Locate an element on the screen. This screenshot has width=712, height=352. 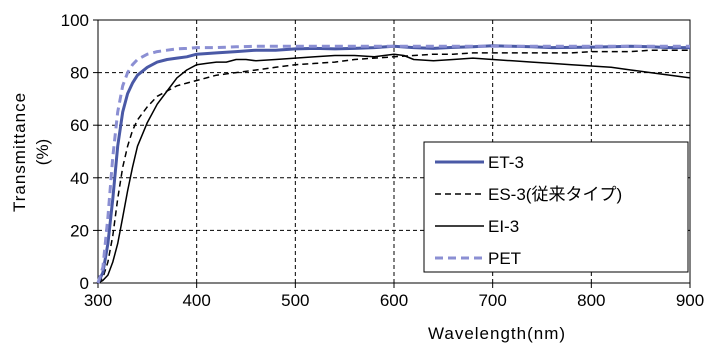
y-tick-label: 100 is located at coordinates (75, 20).